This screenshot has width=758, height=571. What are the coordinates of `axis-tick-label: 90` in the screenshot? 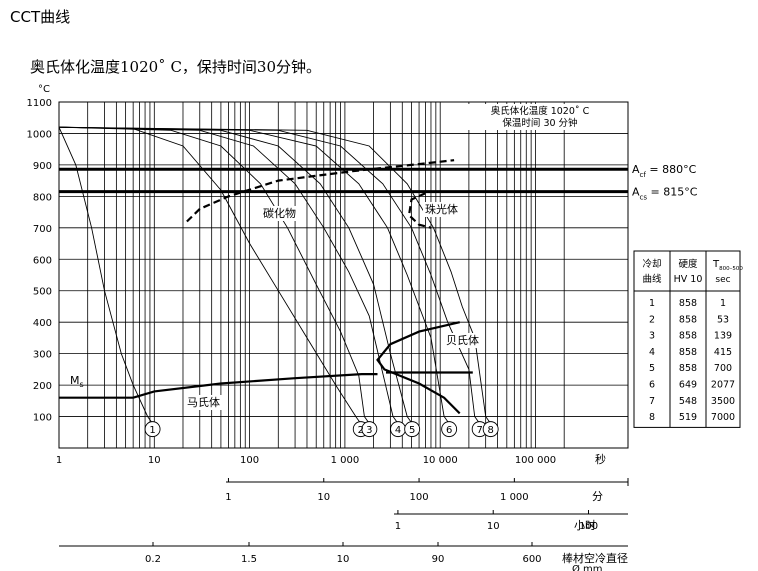 It's located at (438, 559).